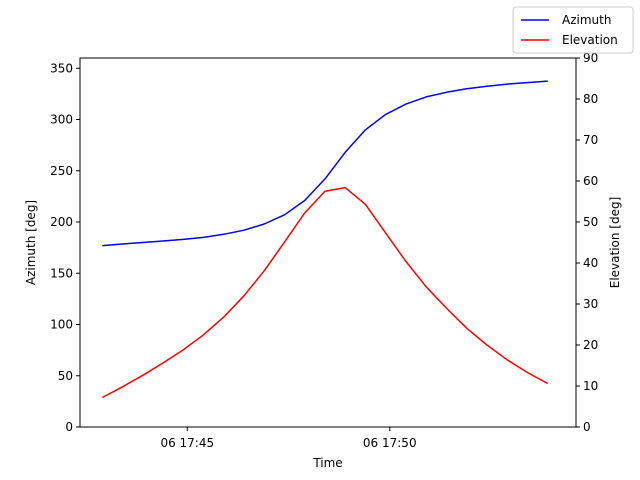 This screenshot has width=640, height=480. I want to click on y-left-tick-label: 150, so click(61, 273).